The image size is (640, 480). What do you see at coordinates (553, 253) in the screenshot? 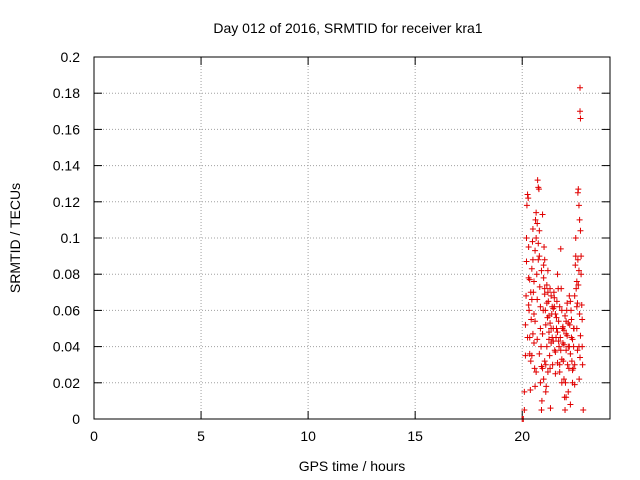
I see `scatter-points` at bounding box center [553, 253].